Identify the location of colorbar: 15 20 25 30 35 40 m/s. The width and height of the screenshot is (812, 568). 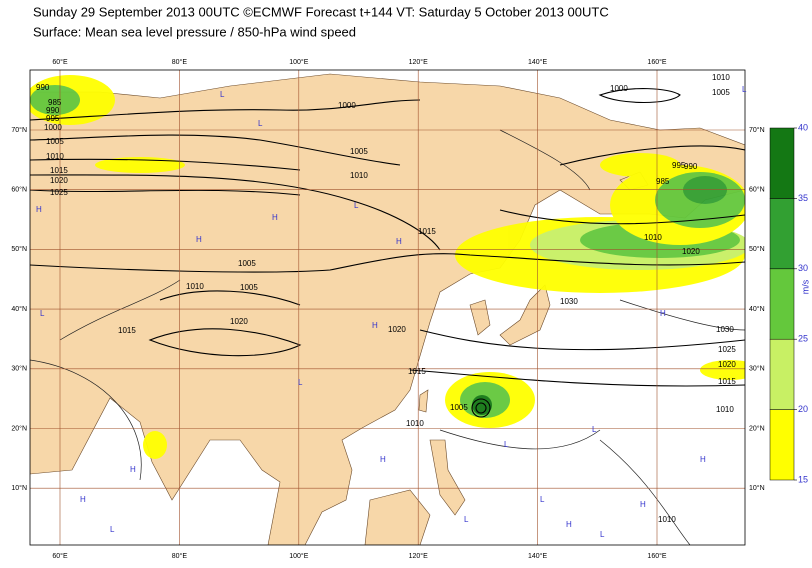
(789, 303).